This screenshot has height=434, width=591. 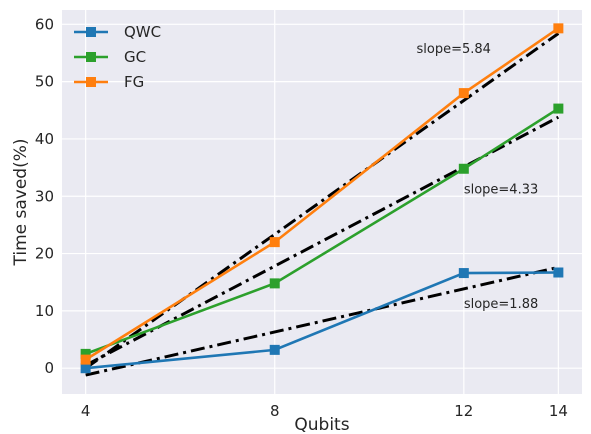 What do you see at coordinates (44, 311) in the screenshot?
I see `y-tick-label: 10` at bounding box center [44, 311].